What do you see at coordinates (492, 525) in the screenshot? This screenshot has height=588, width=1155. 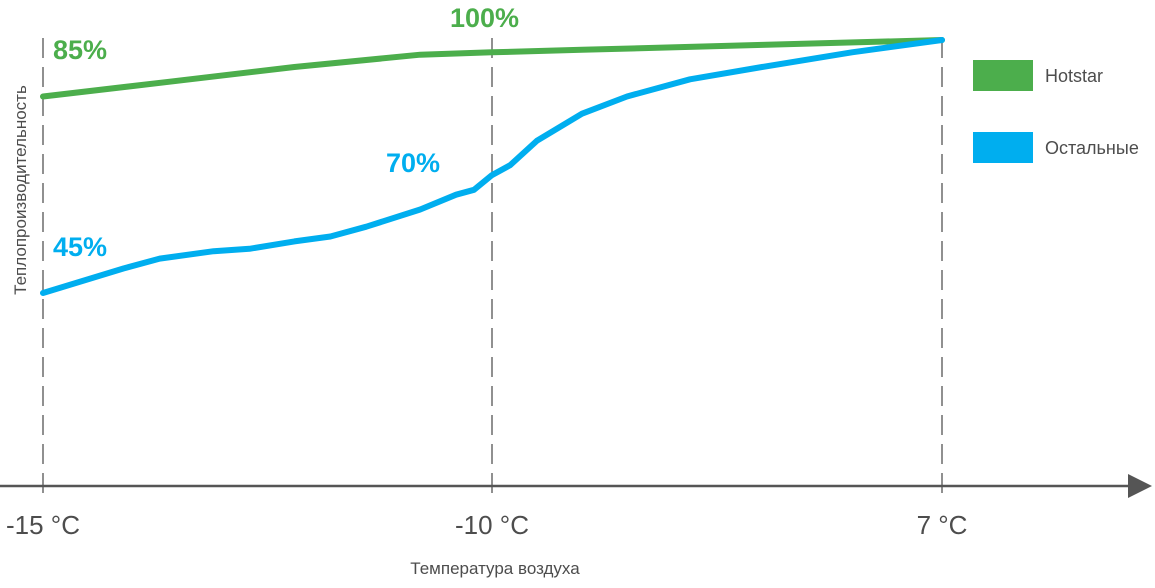 I see `x-tick-label-1: -10 °C` at bounding box center [492, 525].